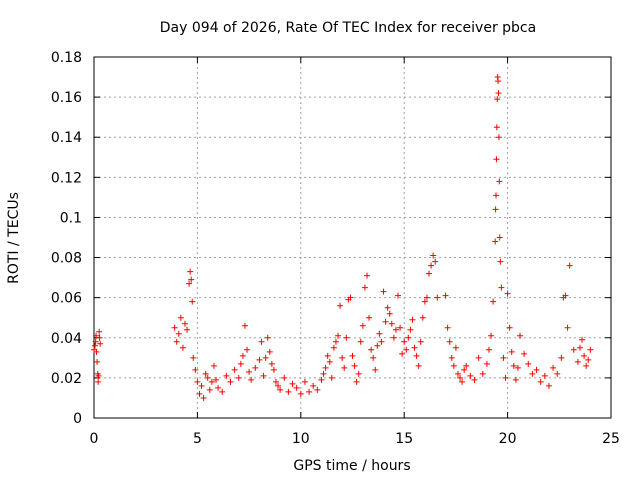  Describe the element at coordinates (404, 439) in the screenshot. I see `x-tick-label: 15` at that location.